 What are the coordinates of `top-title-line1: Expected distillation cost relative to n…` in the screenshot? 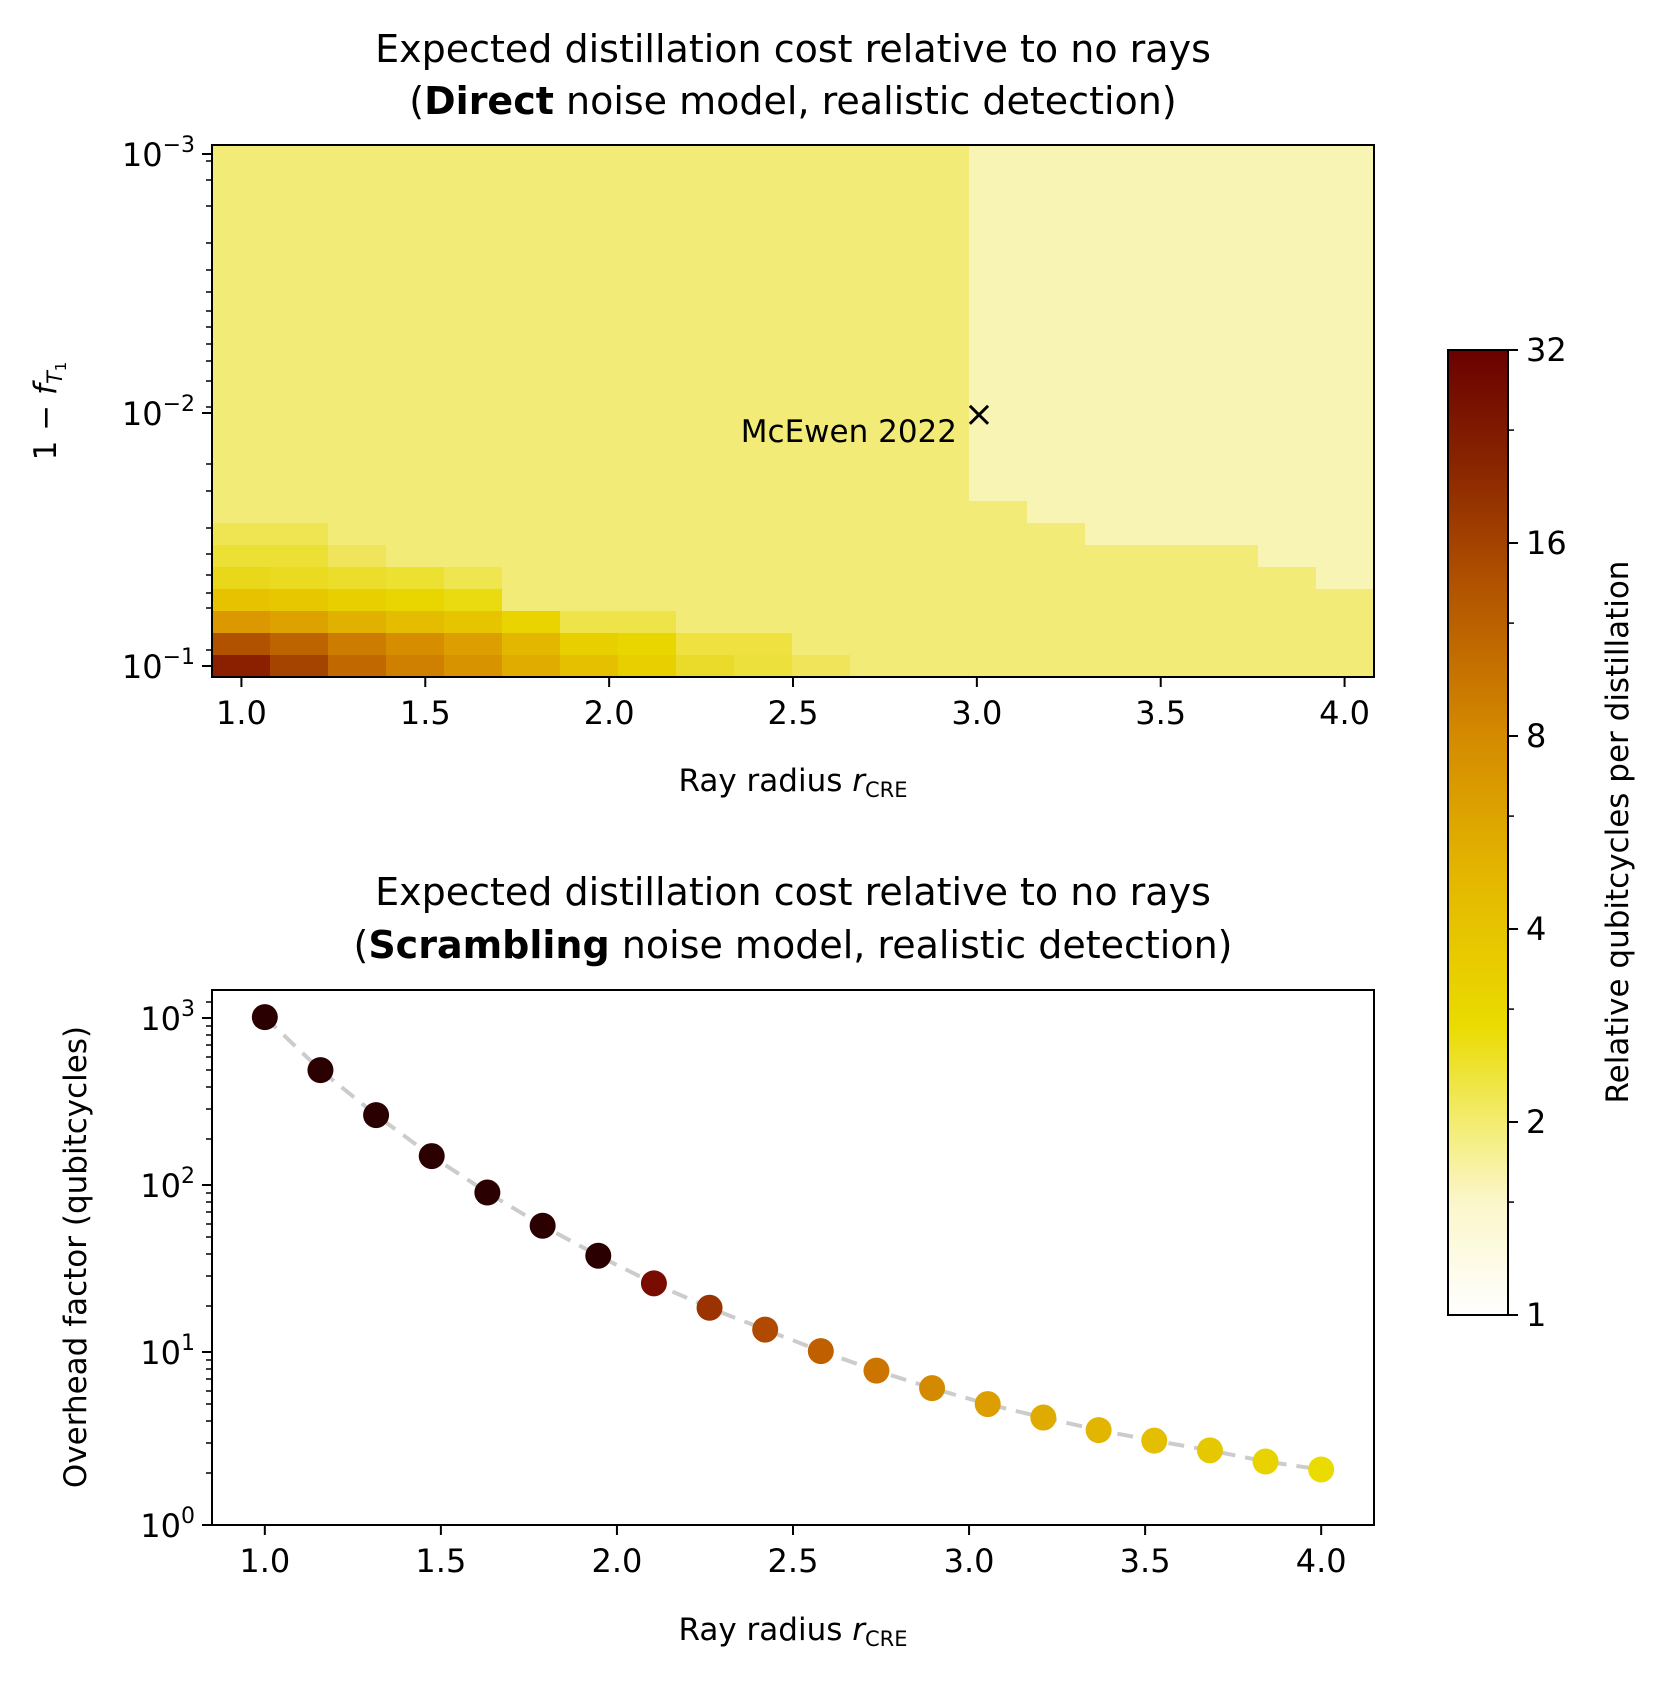 It's located at (793, 49).